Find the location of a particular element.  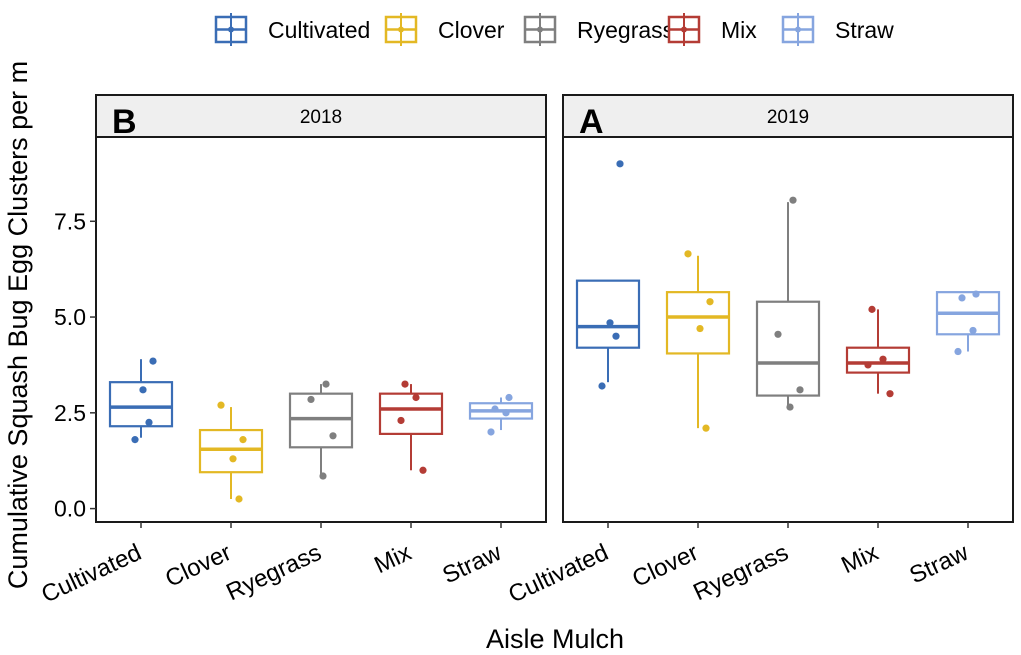

y-tick-label: 7.5 is located at coordinates (70, 221).